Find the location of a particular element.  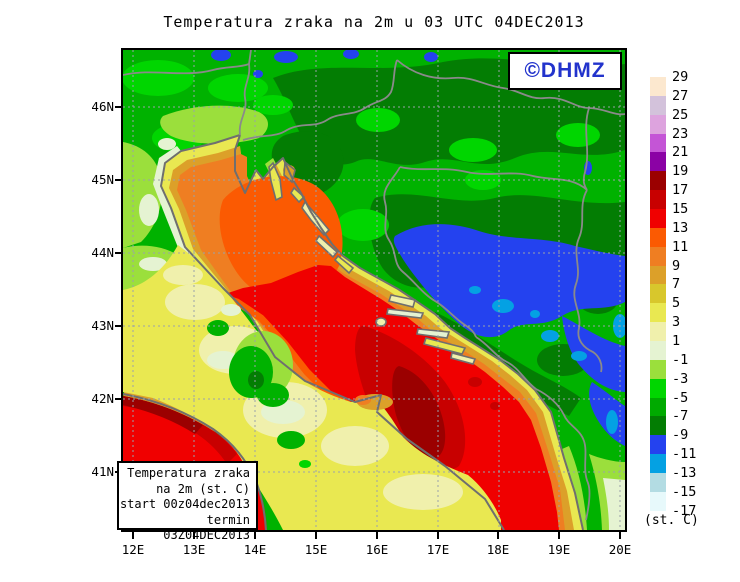

legend-boundary-label: -13 is located at coordinates (684, 473).